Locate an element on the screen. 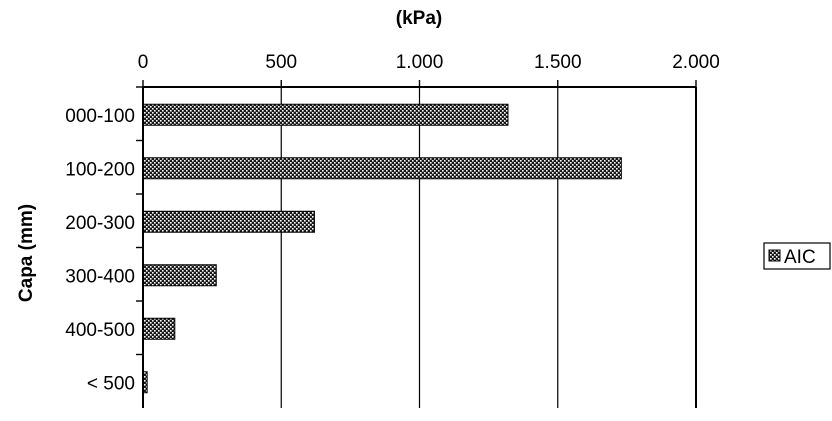 The height and width of the screenshot is (421, 832). y-tick-label: 000-100 is located at coordinates (100, 116).